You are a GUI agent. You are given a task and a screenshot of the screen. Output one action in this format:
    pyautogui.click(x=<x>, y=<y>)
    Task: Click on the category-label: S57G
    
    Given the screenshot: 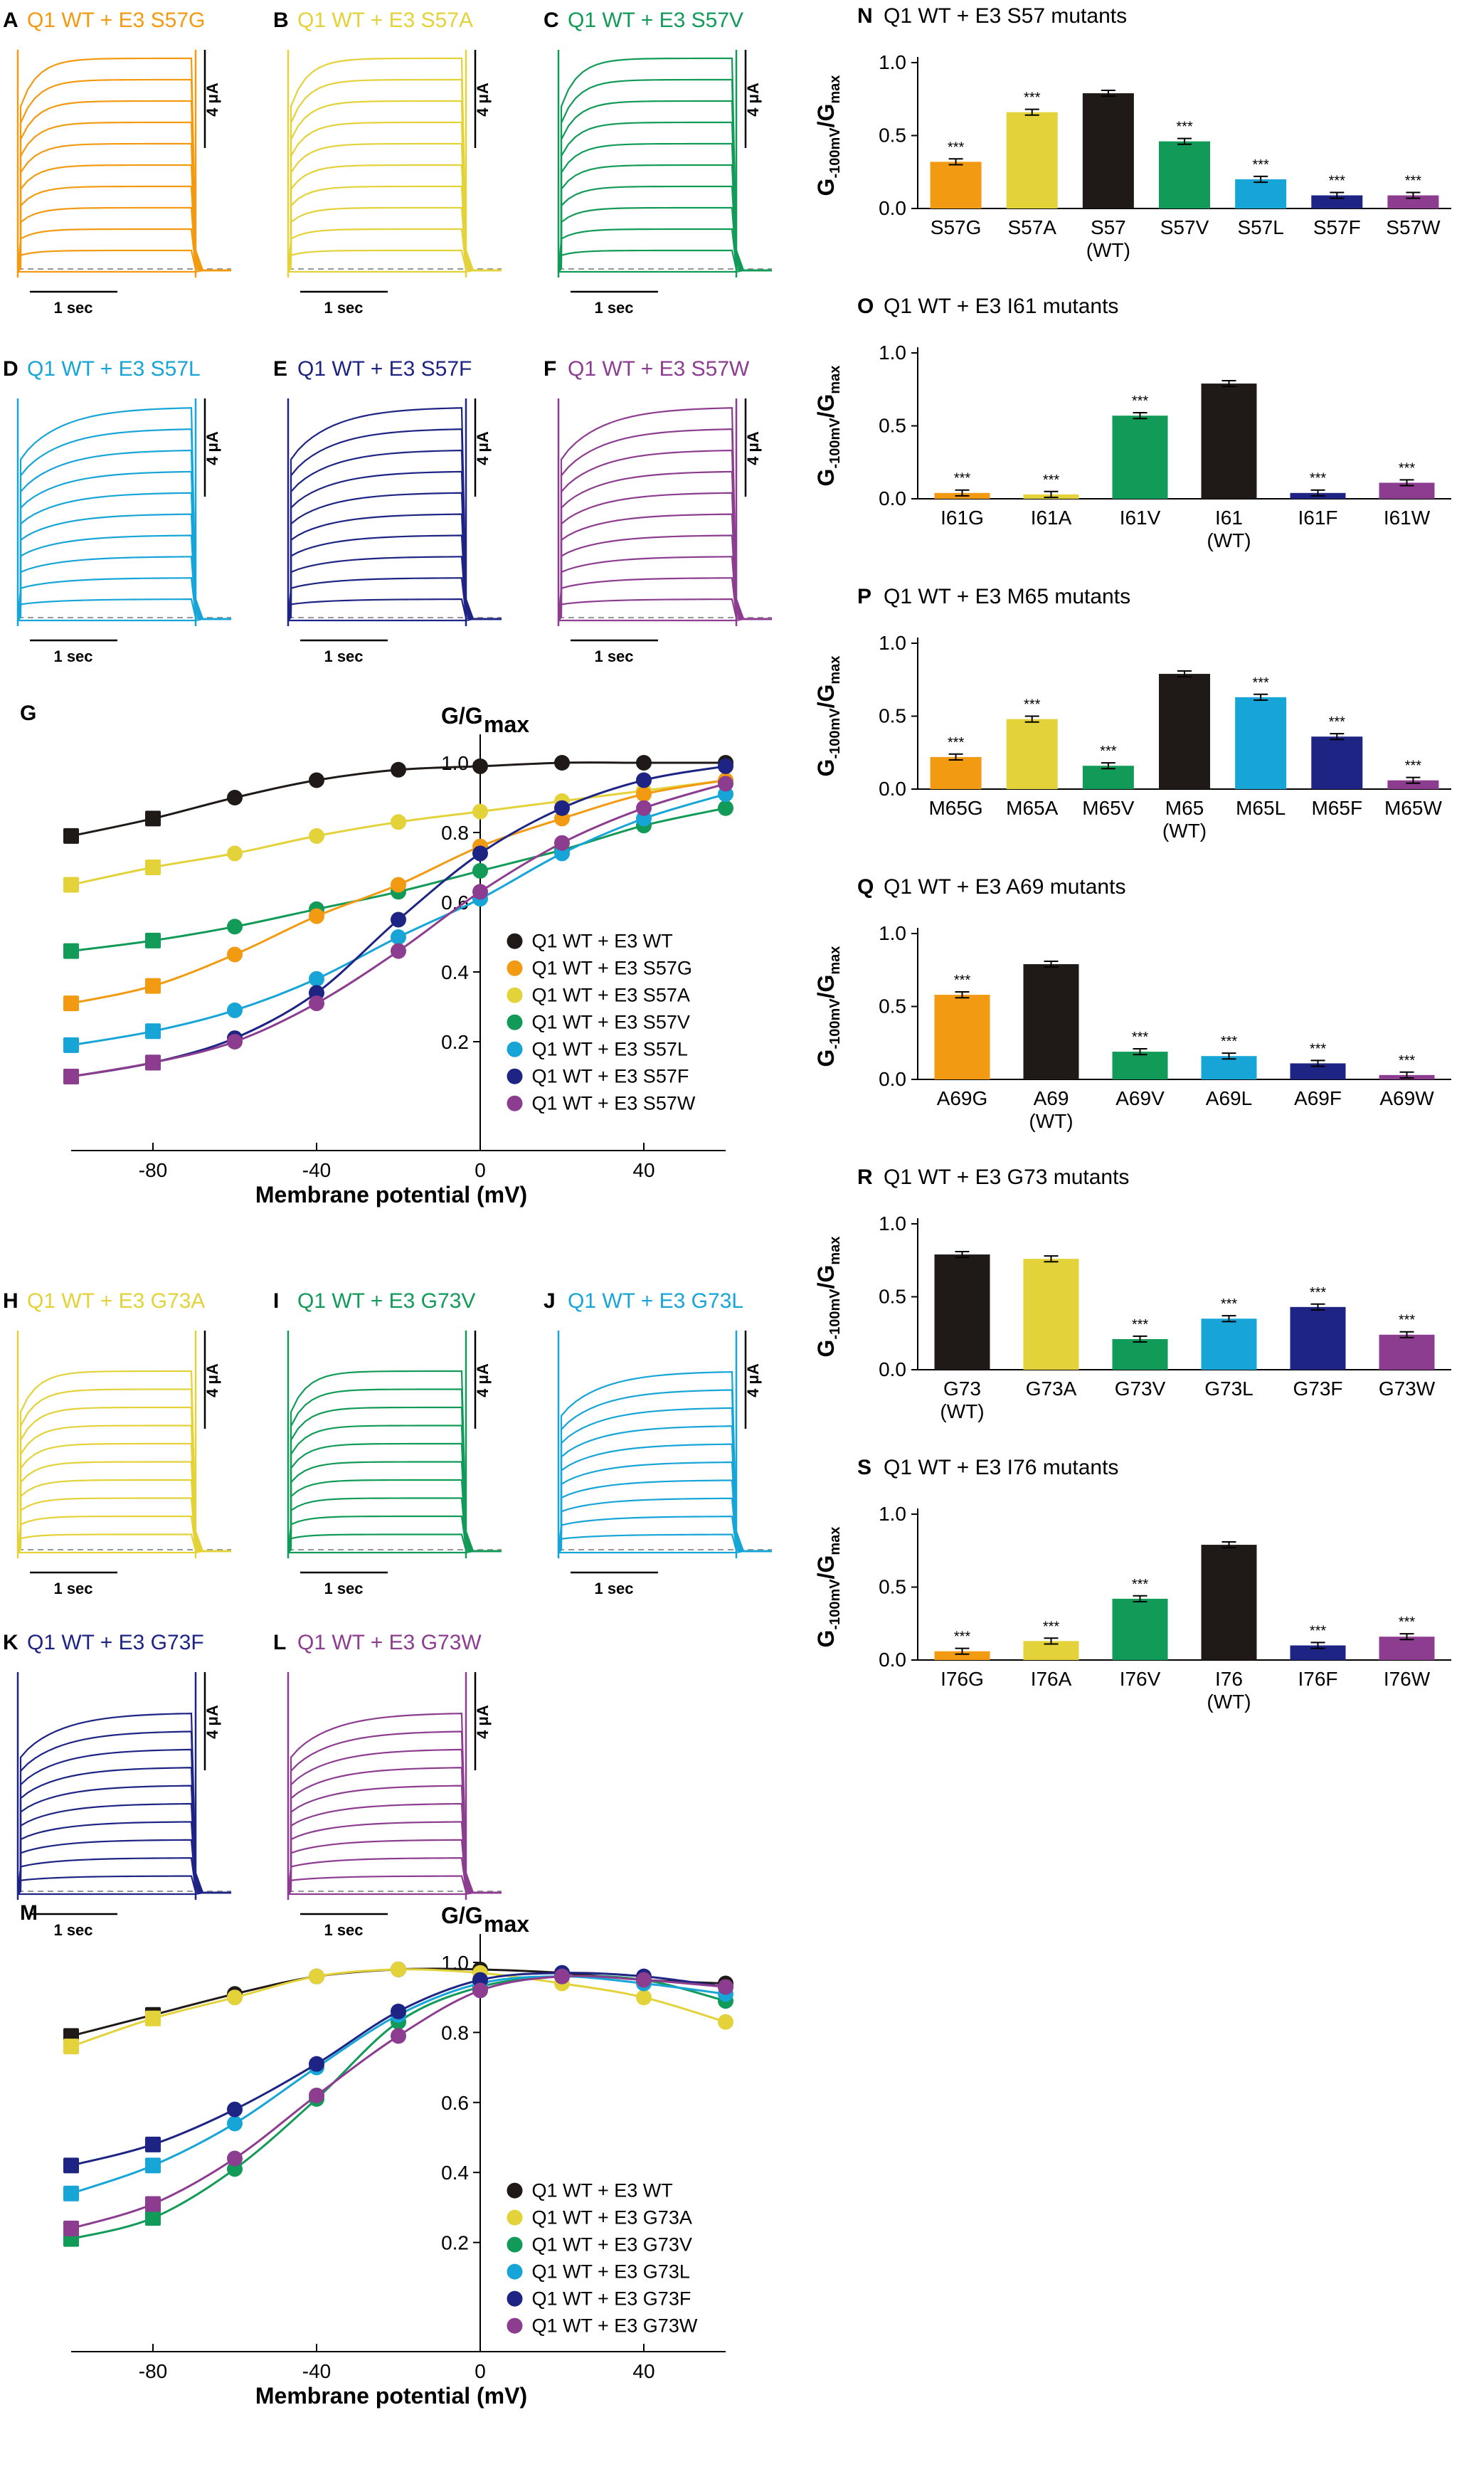 What is the action you would take?
    pyautogui.click(x=956, y=227)
    